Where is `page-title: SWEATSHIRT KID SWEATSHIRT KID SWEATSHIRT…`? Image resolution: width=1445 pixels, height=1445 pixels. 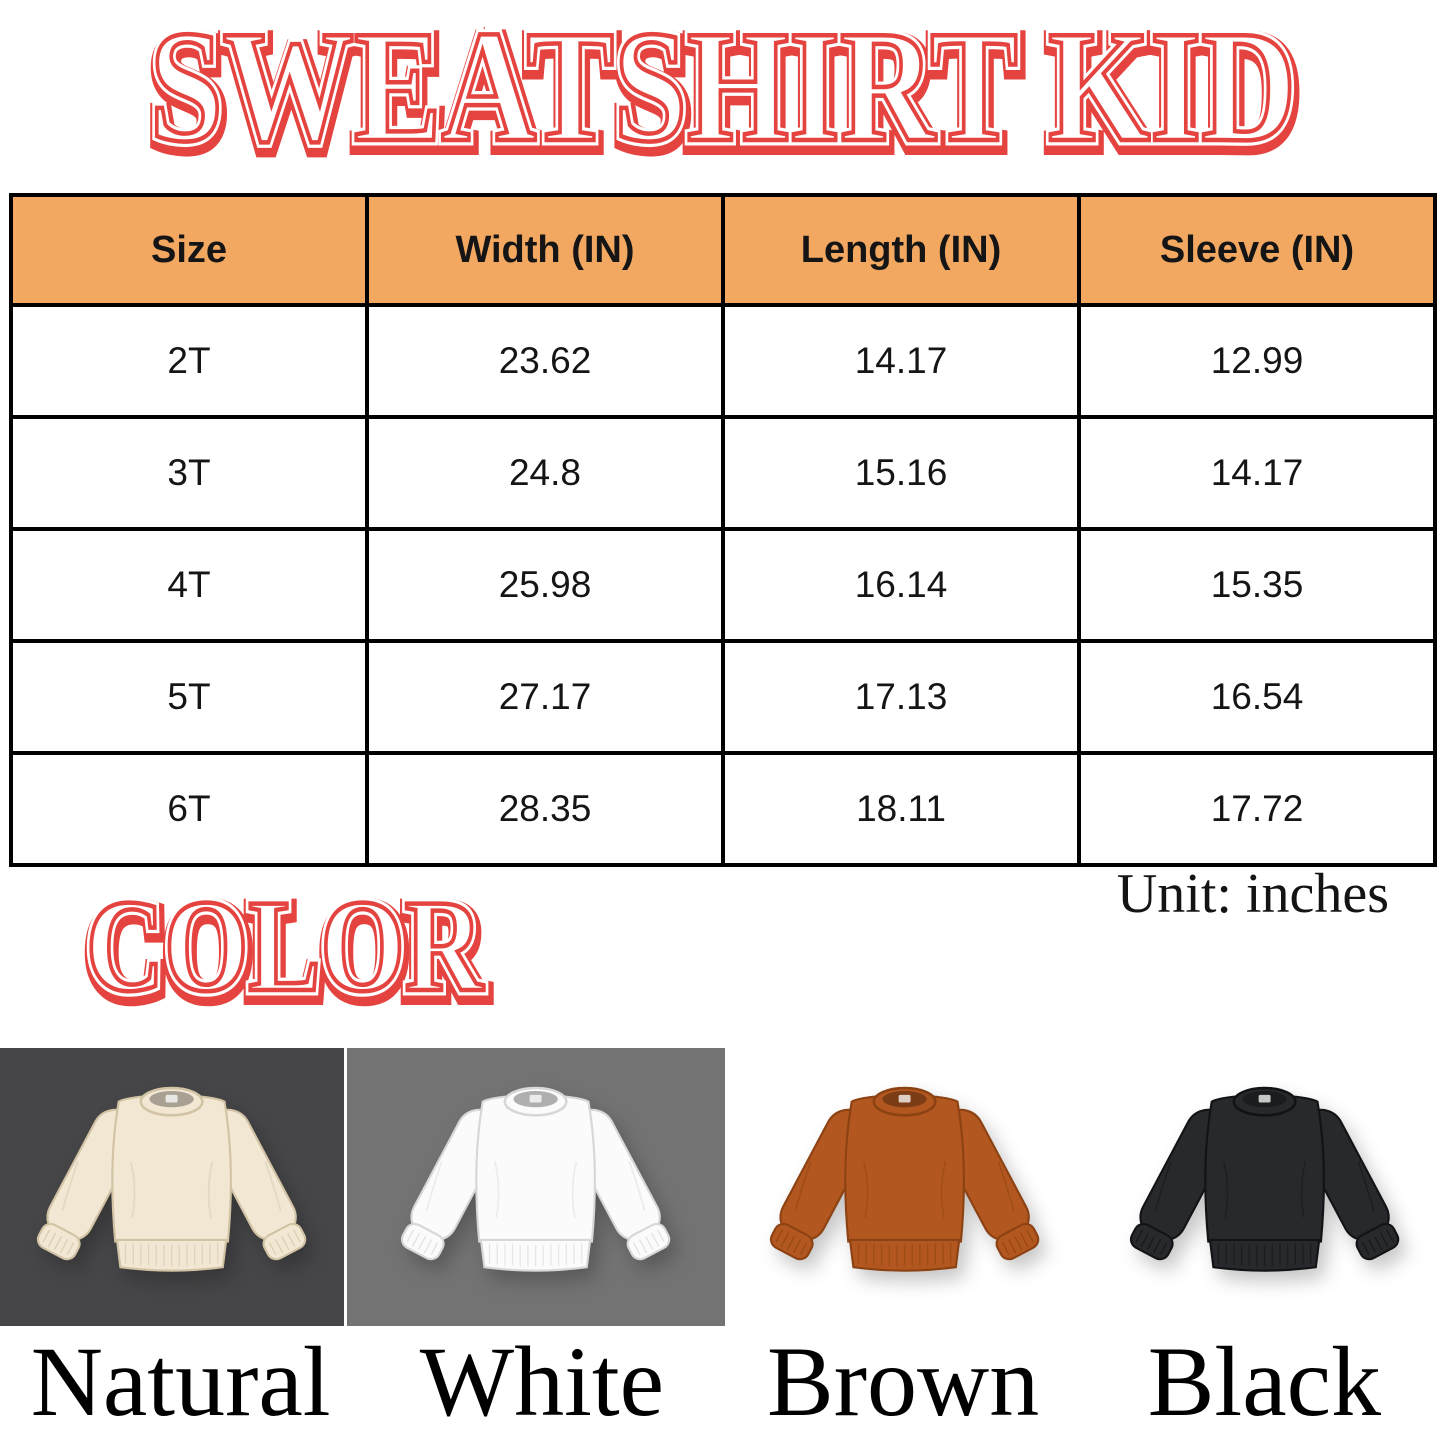 page-title: SWEATSHIRT KID SWEATSHIRT KID SWEATSHIRT… is located at coordinates (722, 91).